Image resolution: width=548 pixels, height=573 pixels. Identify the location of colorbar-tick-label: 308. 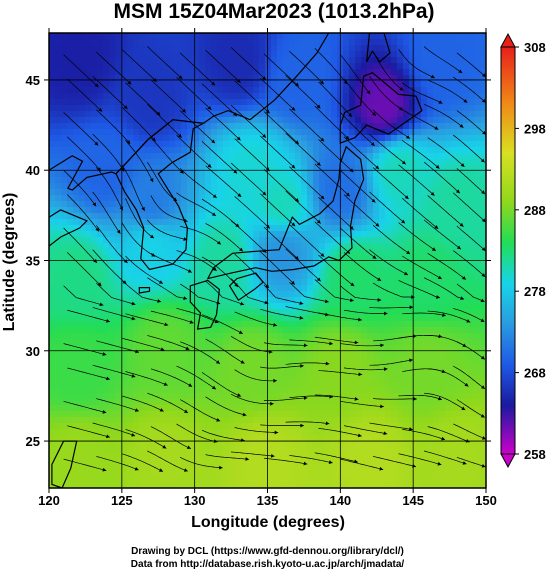
(535, 47).